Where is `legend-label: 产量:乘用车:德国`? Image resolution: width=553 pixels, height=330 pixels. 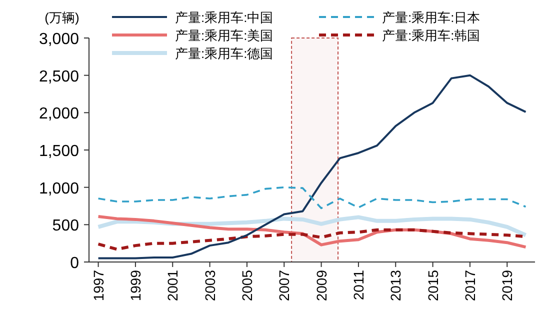
legend-label: 产量:乘用车:德国 is located at coordinates (224, 53).